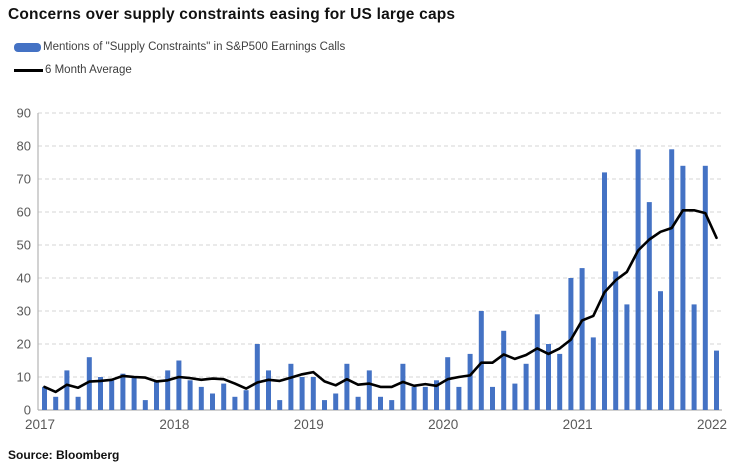 Image resolution: width=735 pixels, height=468 pixels. What do you see at coordinates (27, 410) in the screenshot?
I see `y-tick-label: 0` at bounding box center [27, 410].